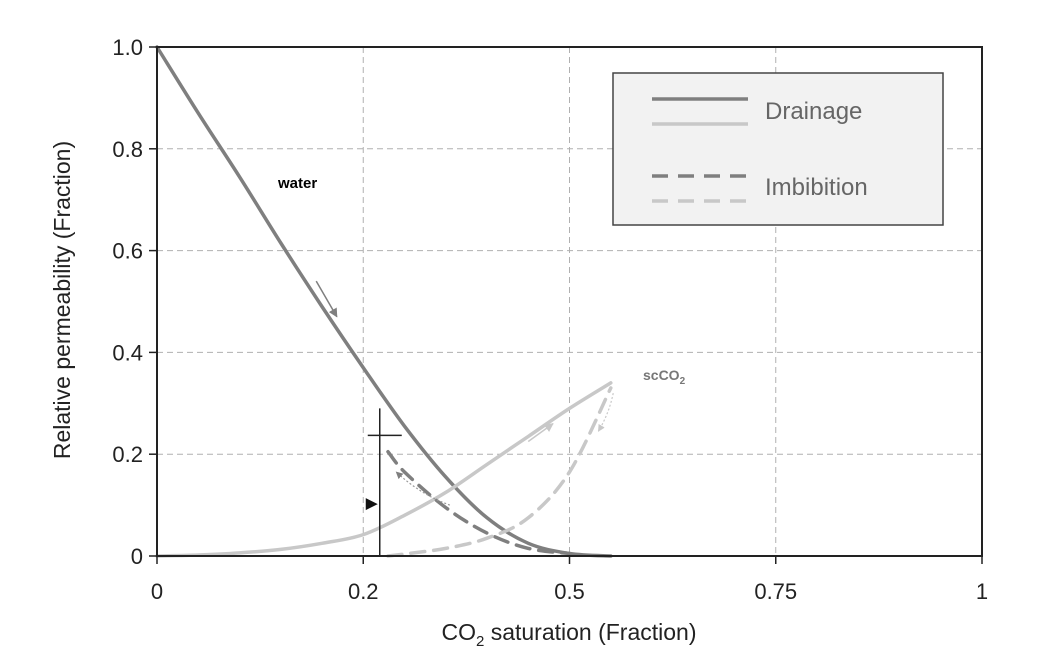 The image size is (1055, 662). What do you see at coordinates (423, 488) in the screenshot?
I see `water-imbibition-direction-arrow` at bounding box center [423, 488].